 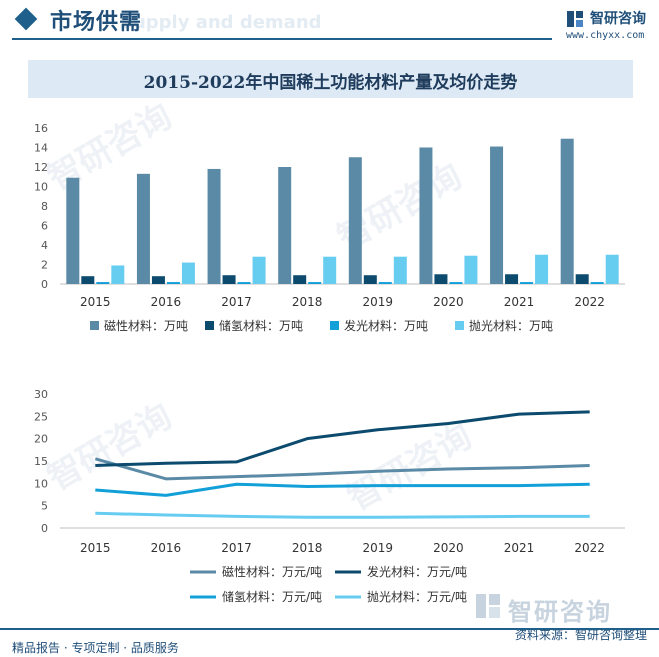 What do you see at coordinates (41, 167) in the screenshot?
I see `y-tick-label: 12` at bounding box center [41, 167].